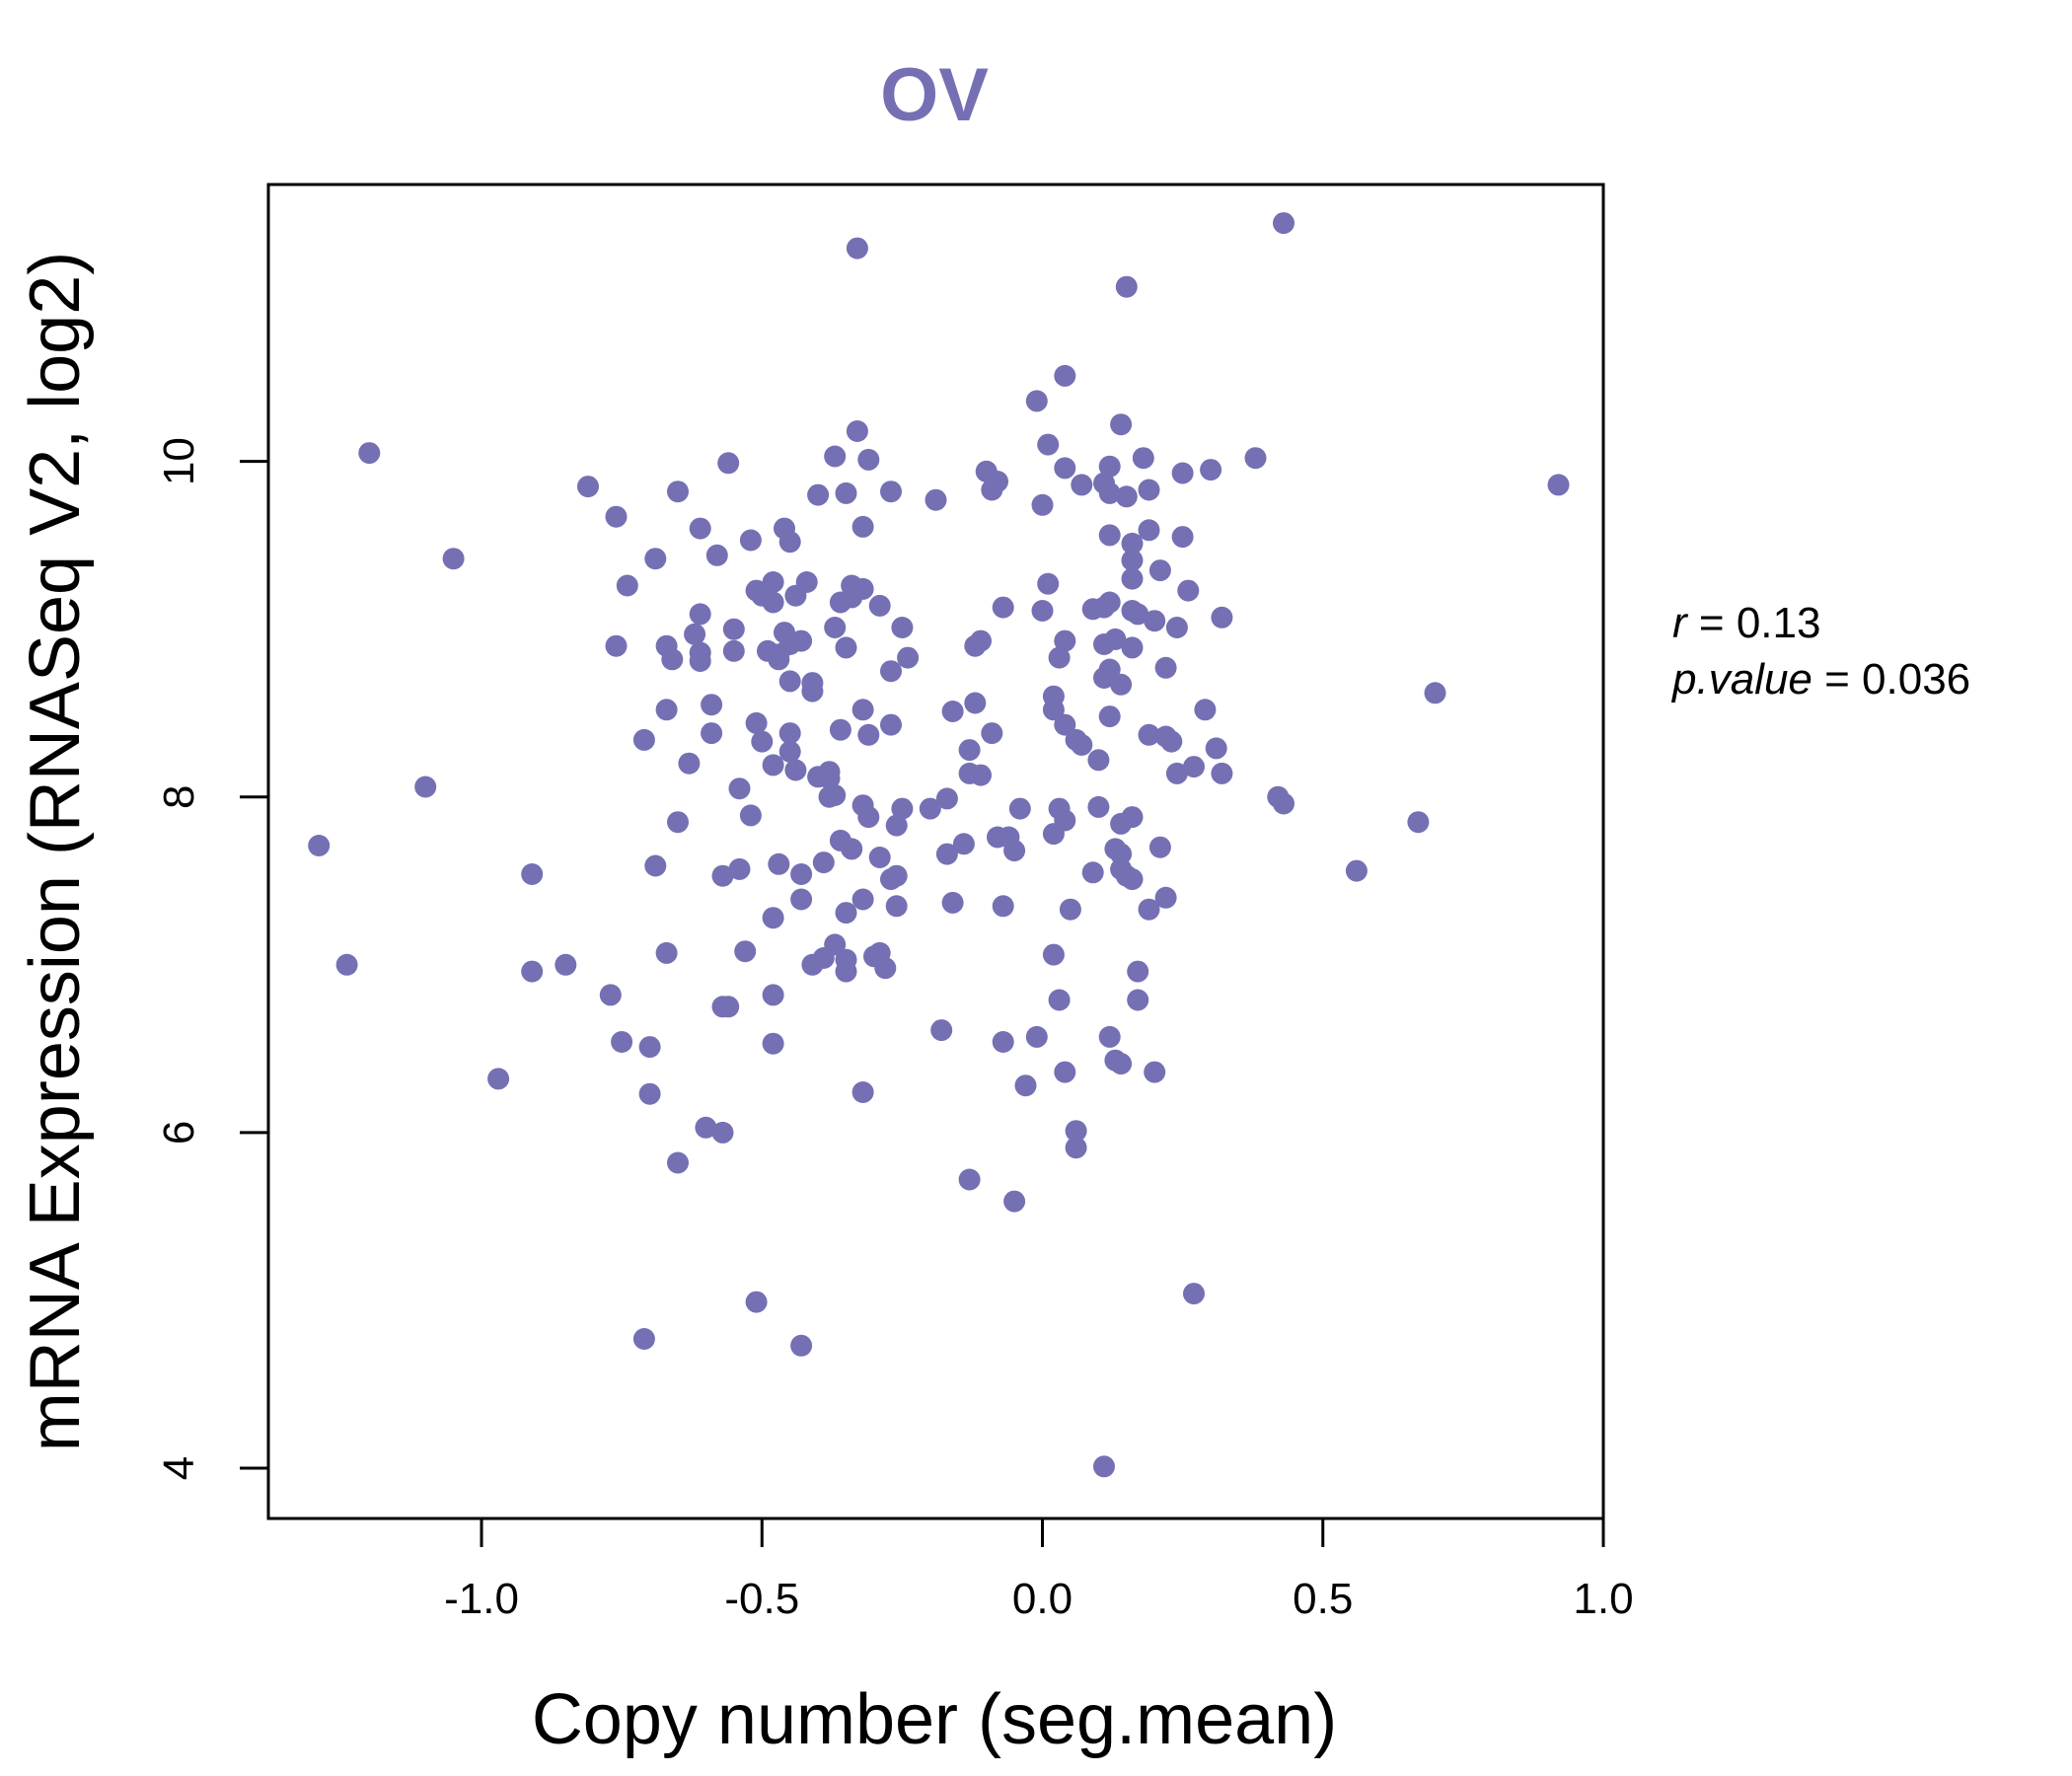 The image size is (2072, 1776). I want to click on y-tick-label: 10, so click(179, 461).